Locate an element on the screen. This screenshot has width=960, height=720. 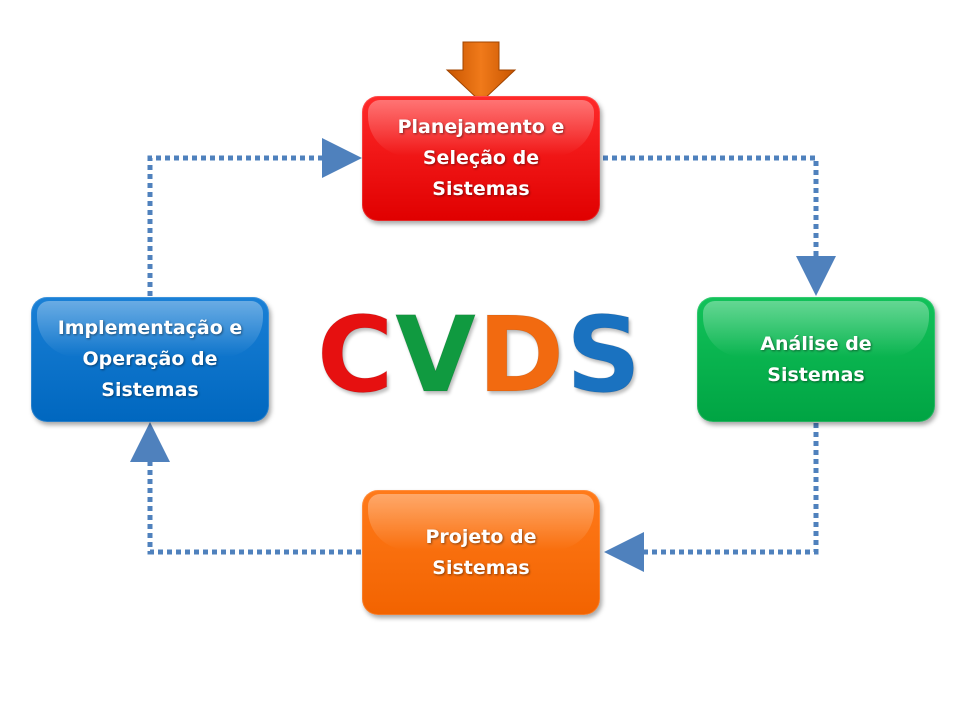
entry-arrow-icon is located at coordinates (481, 72).